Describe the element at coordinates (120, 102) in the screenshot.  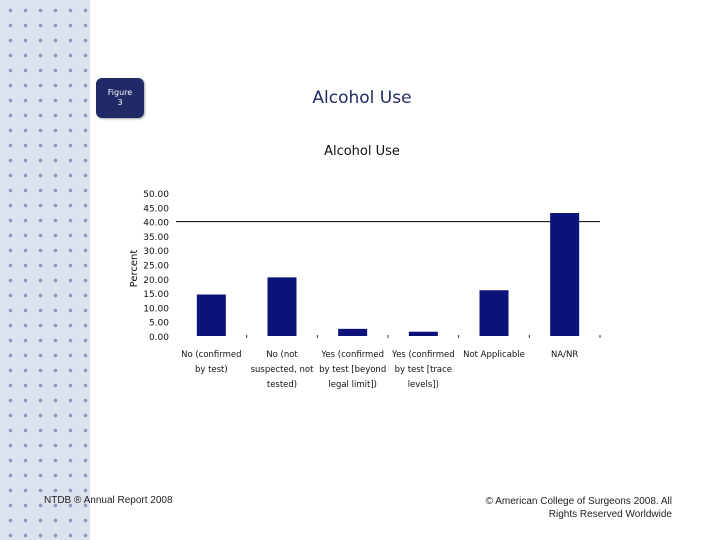
I see `figure-badge-number: 3` at that location.